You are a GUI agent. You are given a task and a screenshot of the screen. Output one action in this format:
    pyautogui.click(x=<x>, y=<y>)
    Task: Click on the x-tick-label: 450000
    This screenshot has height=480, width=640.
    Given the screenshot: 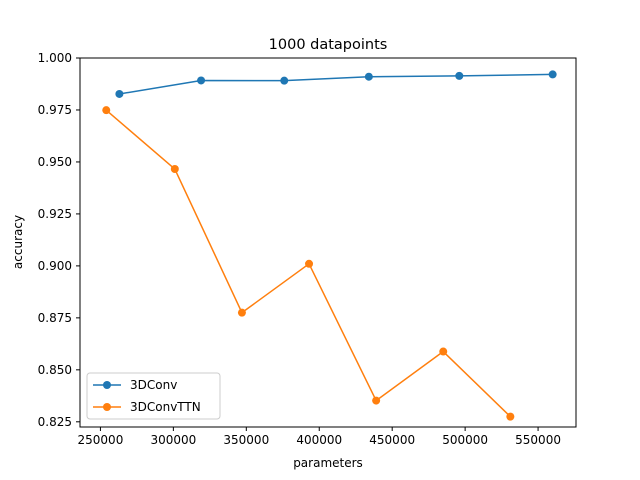 What is the action you would take?
    pyautogui.click(x=392, y=440)
    